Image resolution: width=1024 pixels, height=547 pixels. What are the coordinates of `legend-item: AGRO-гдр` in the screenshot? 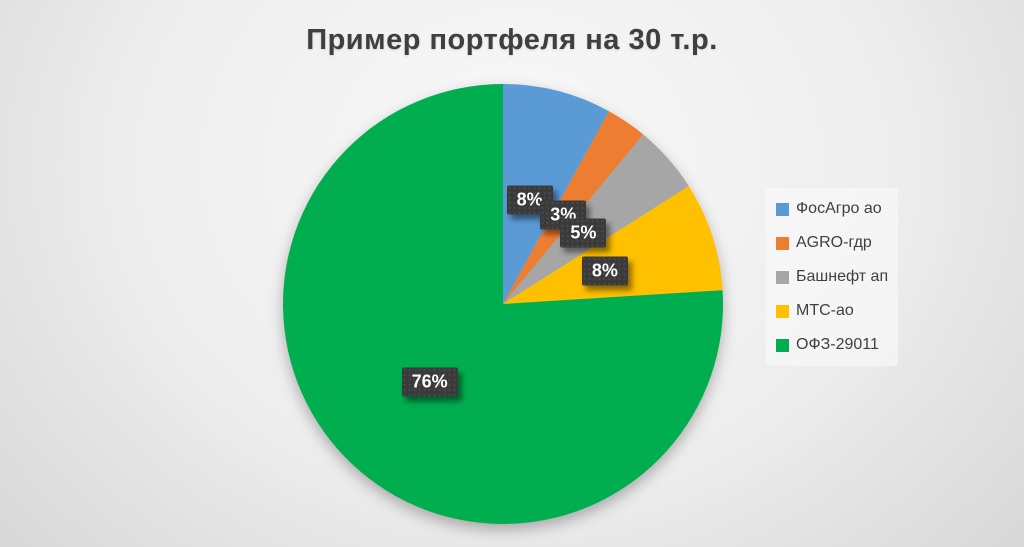 It's located at (837, 243).